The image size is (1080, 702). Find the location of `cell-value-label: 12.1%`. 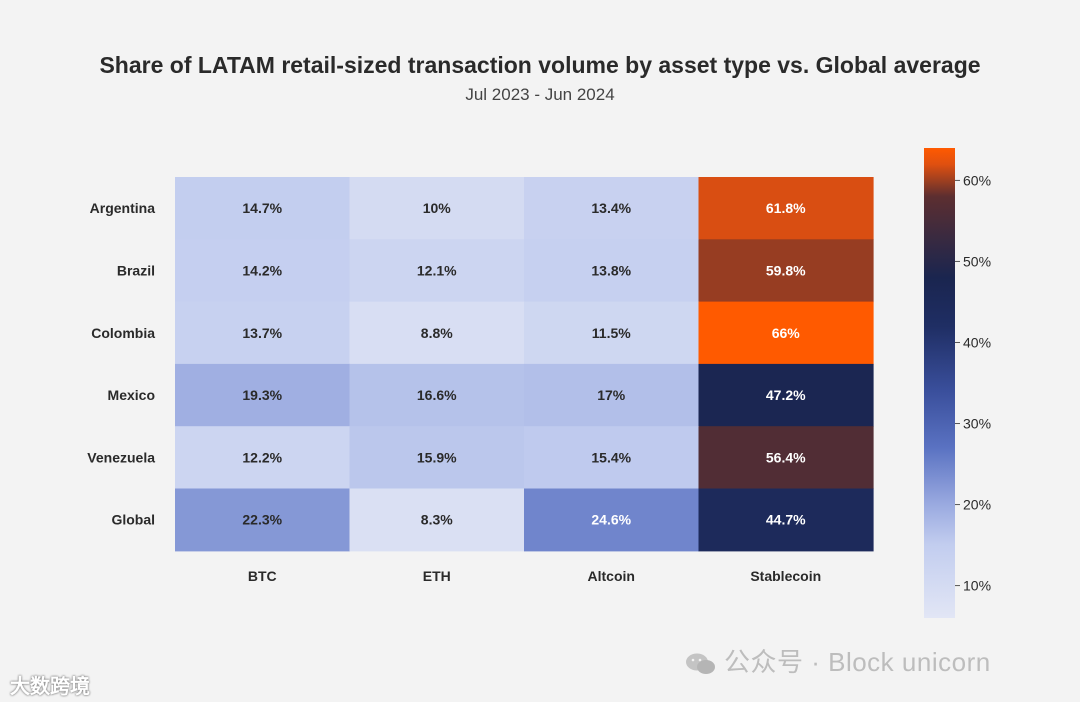

cell-value-label: 12.1% is located at coordinates (437, 270).